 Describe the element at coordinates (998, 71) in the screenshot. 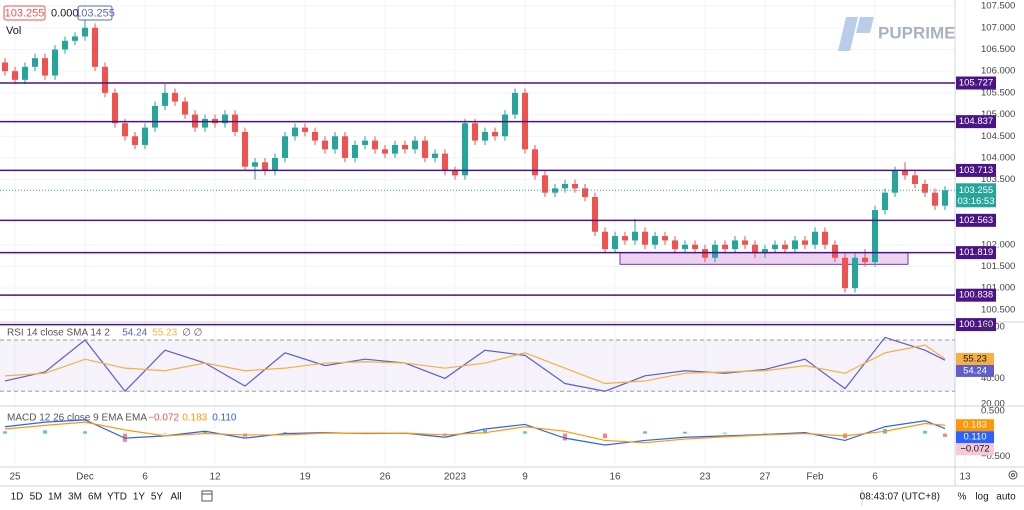

I see `y-tick-label: 106.000` at that location.